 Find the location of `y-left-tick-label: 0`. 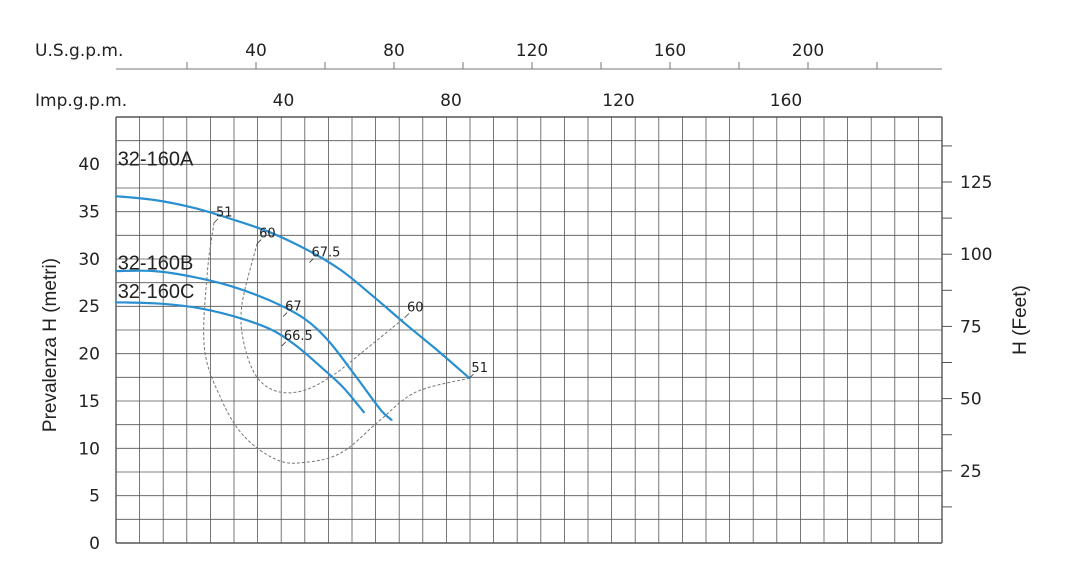

y-left-tick-label: 0 is located at coordinates (94, 544).